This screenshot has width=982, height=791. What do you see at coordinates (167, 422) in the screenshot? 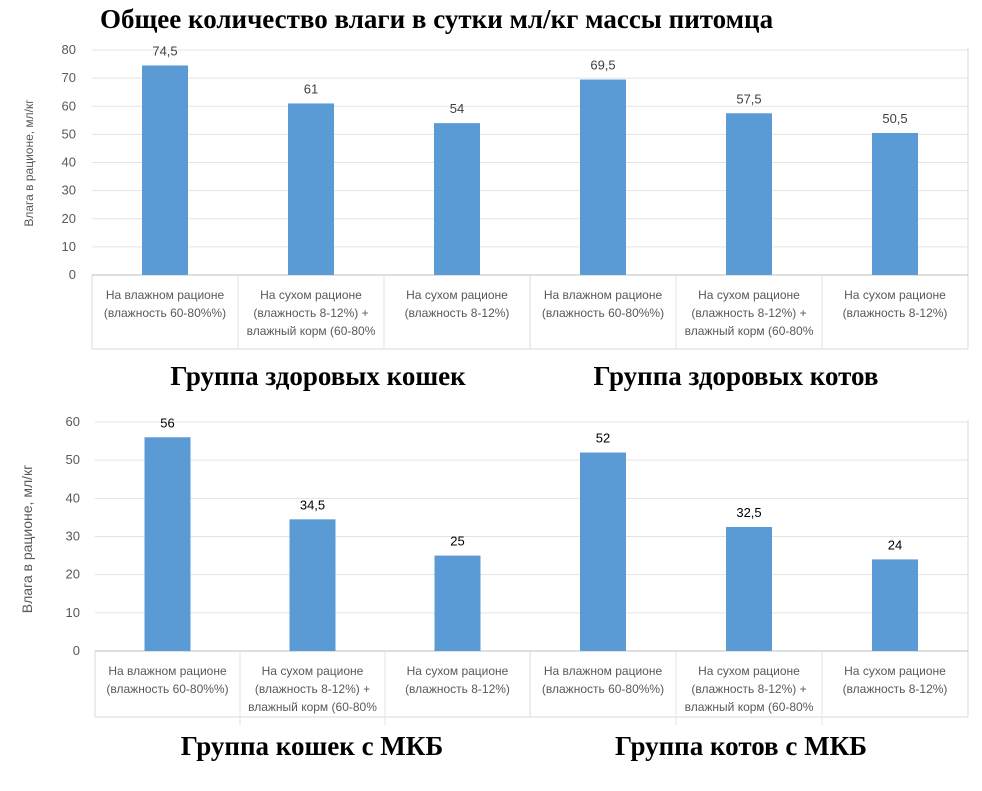
I see `data-label: 56` at bounding box center [167, 422].